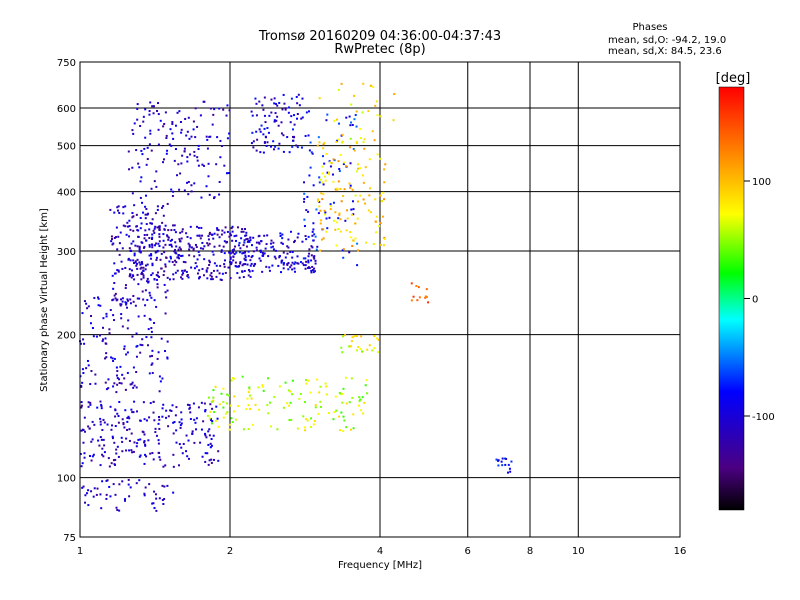  What do you see at coordinates (733, 78) in the screenshot?
I see `colorbar-label: [deg]` at bounding box center [733, 78].